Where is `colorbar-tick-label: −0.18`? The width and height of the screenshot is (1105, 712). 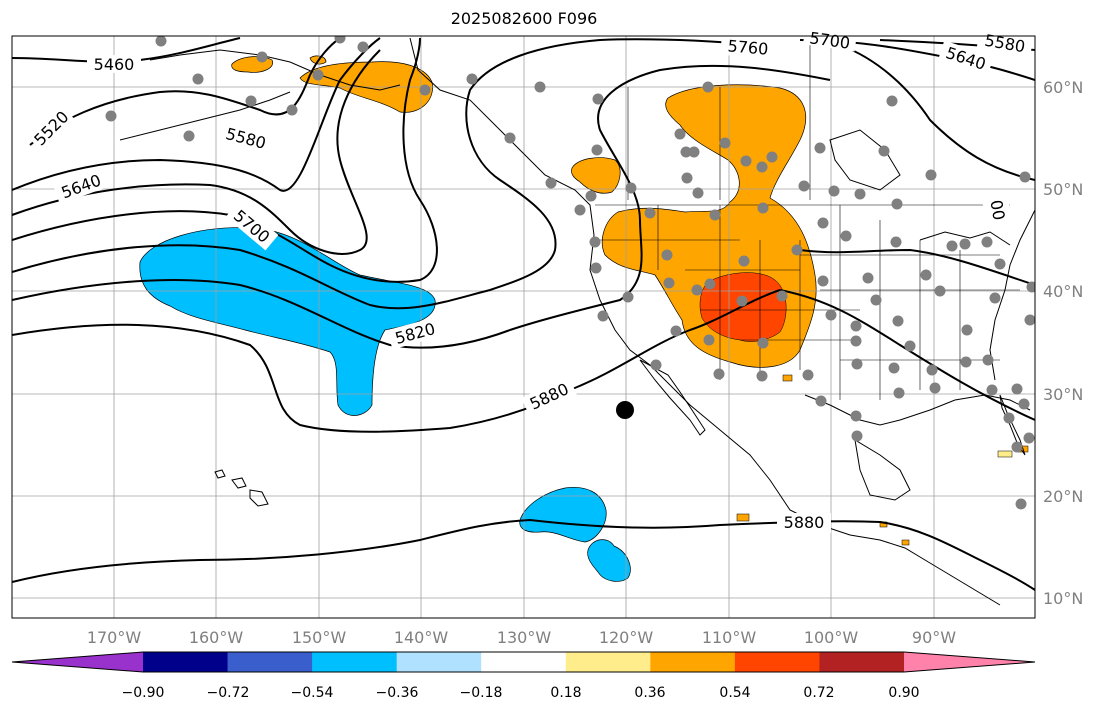 colorbar-tick-label: −0.18 is located at coordinates (481, 693).